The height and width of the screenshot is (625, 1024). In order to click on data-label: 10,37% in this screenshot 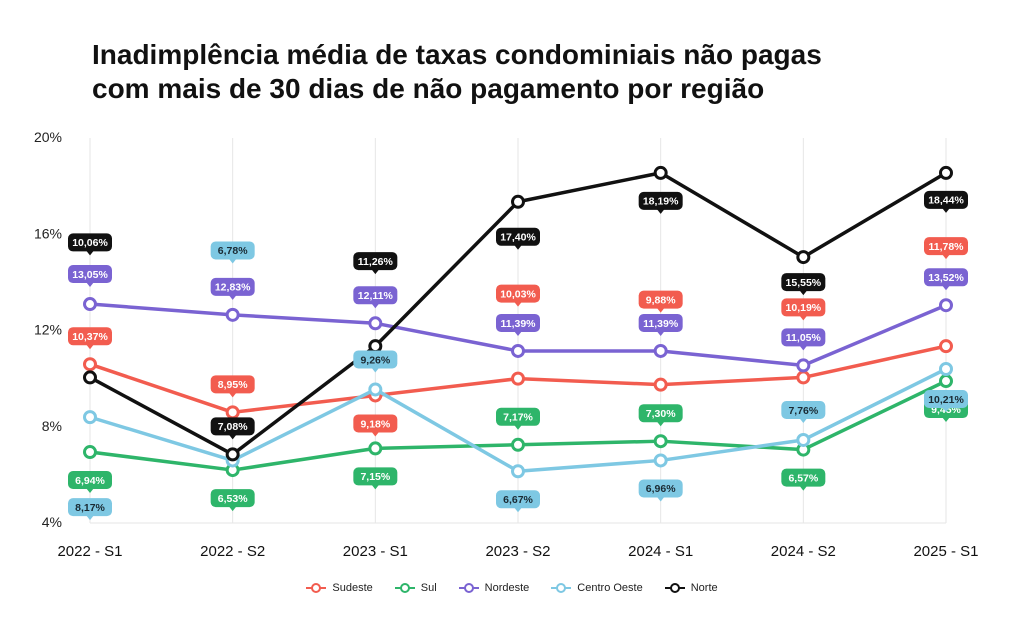, I will do `click(90, 338)`.